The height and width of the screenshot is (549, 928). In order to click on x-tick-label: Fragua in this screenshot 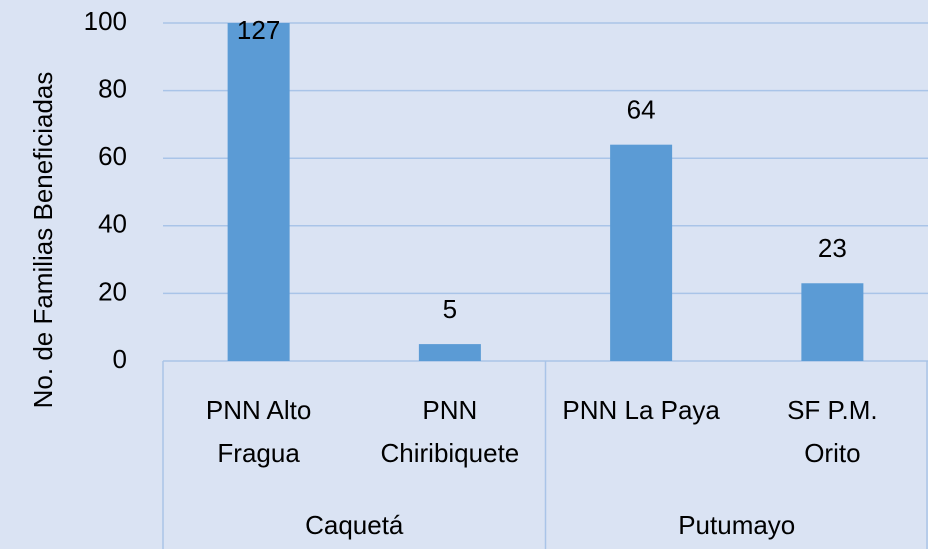, I will do `click(258, 453)`.